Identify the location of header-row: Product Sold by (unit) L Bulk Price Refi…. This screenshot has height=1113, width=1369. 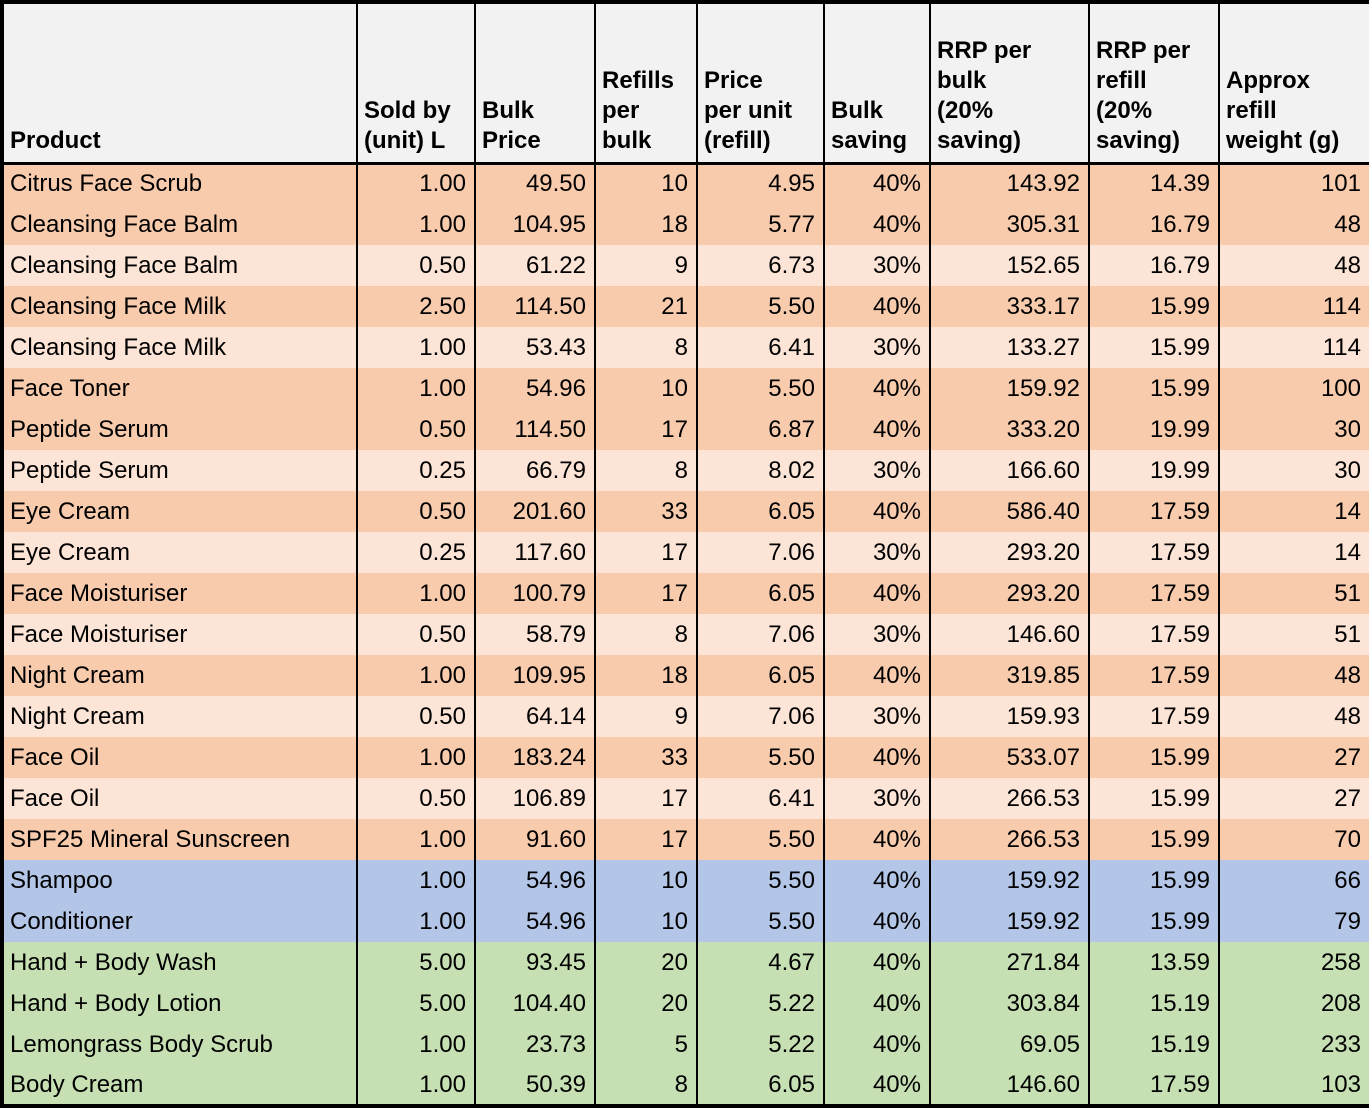
(685, 83).